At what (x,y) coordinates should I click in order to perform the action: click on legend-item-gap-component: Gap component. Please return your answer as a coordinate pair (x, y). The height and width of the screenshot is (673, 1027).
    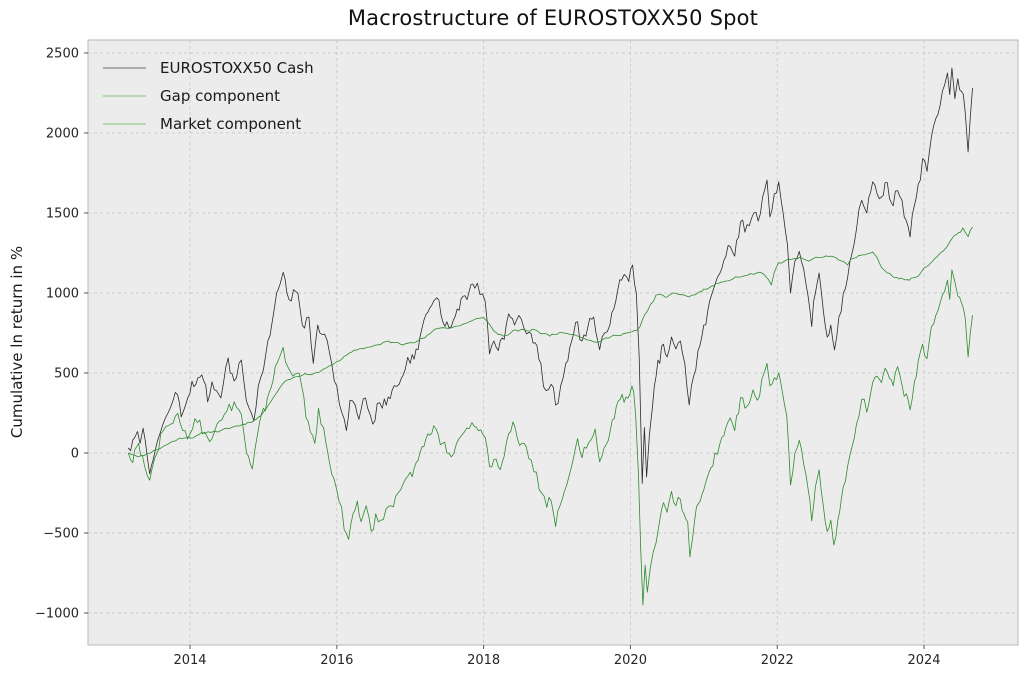
    Looking at the image, I should click on (208, 96).